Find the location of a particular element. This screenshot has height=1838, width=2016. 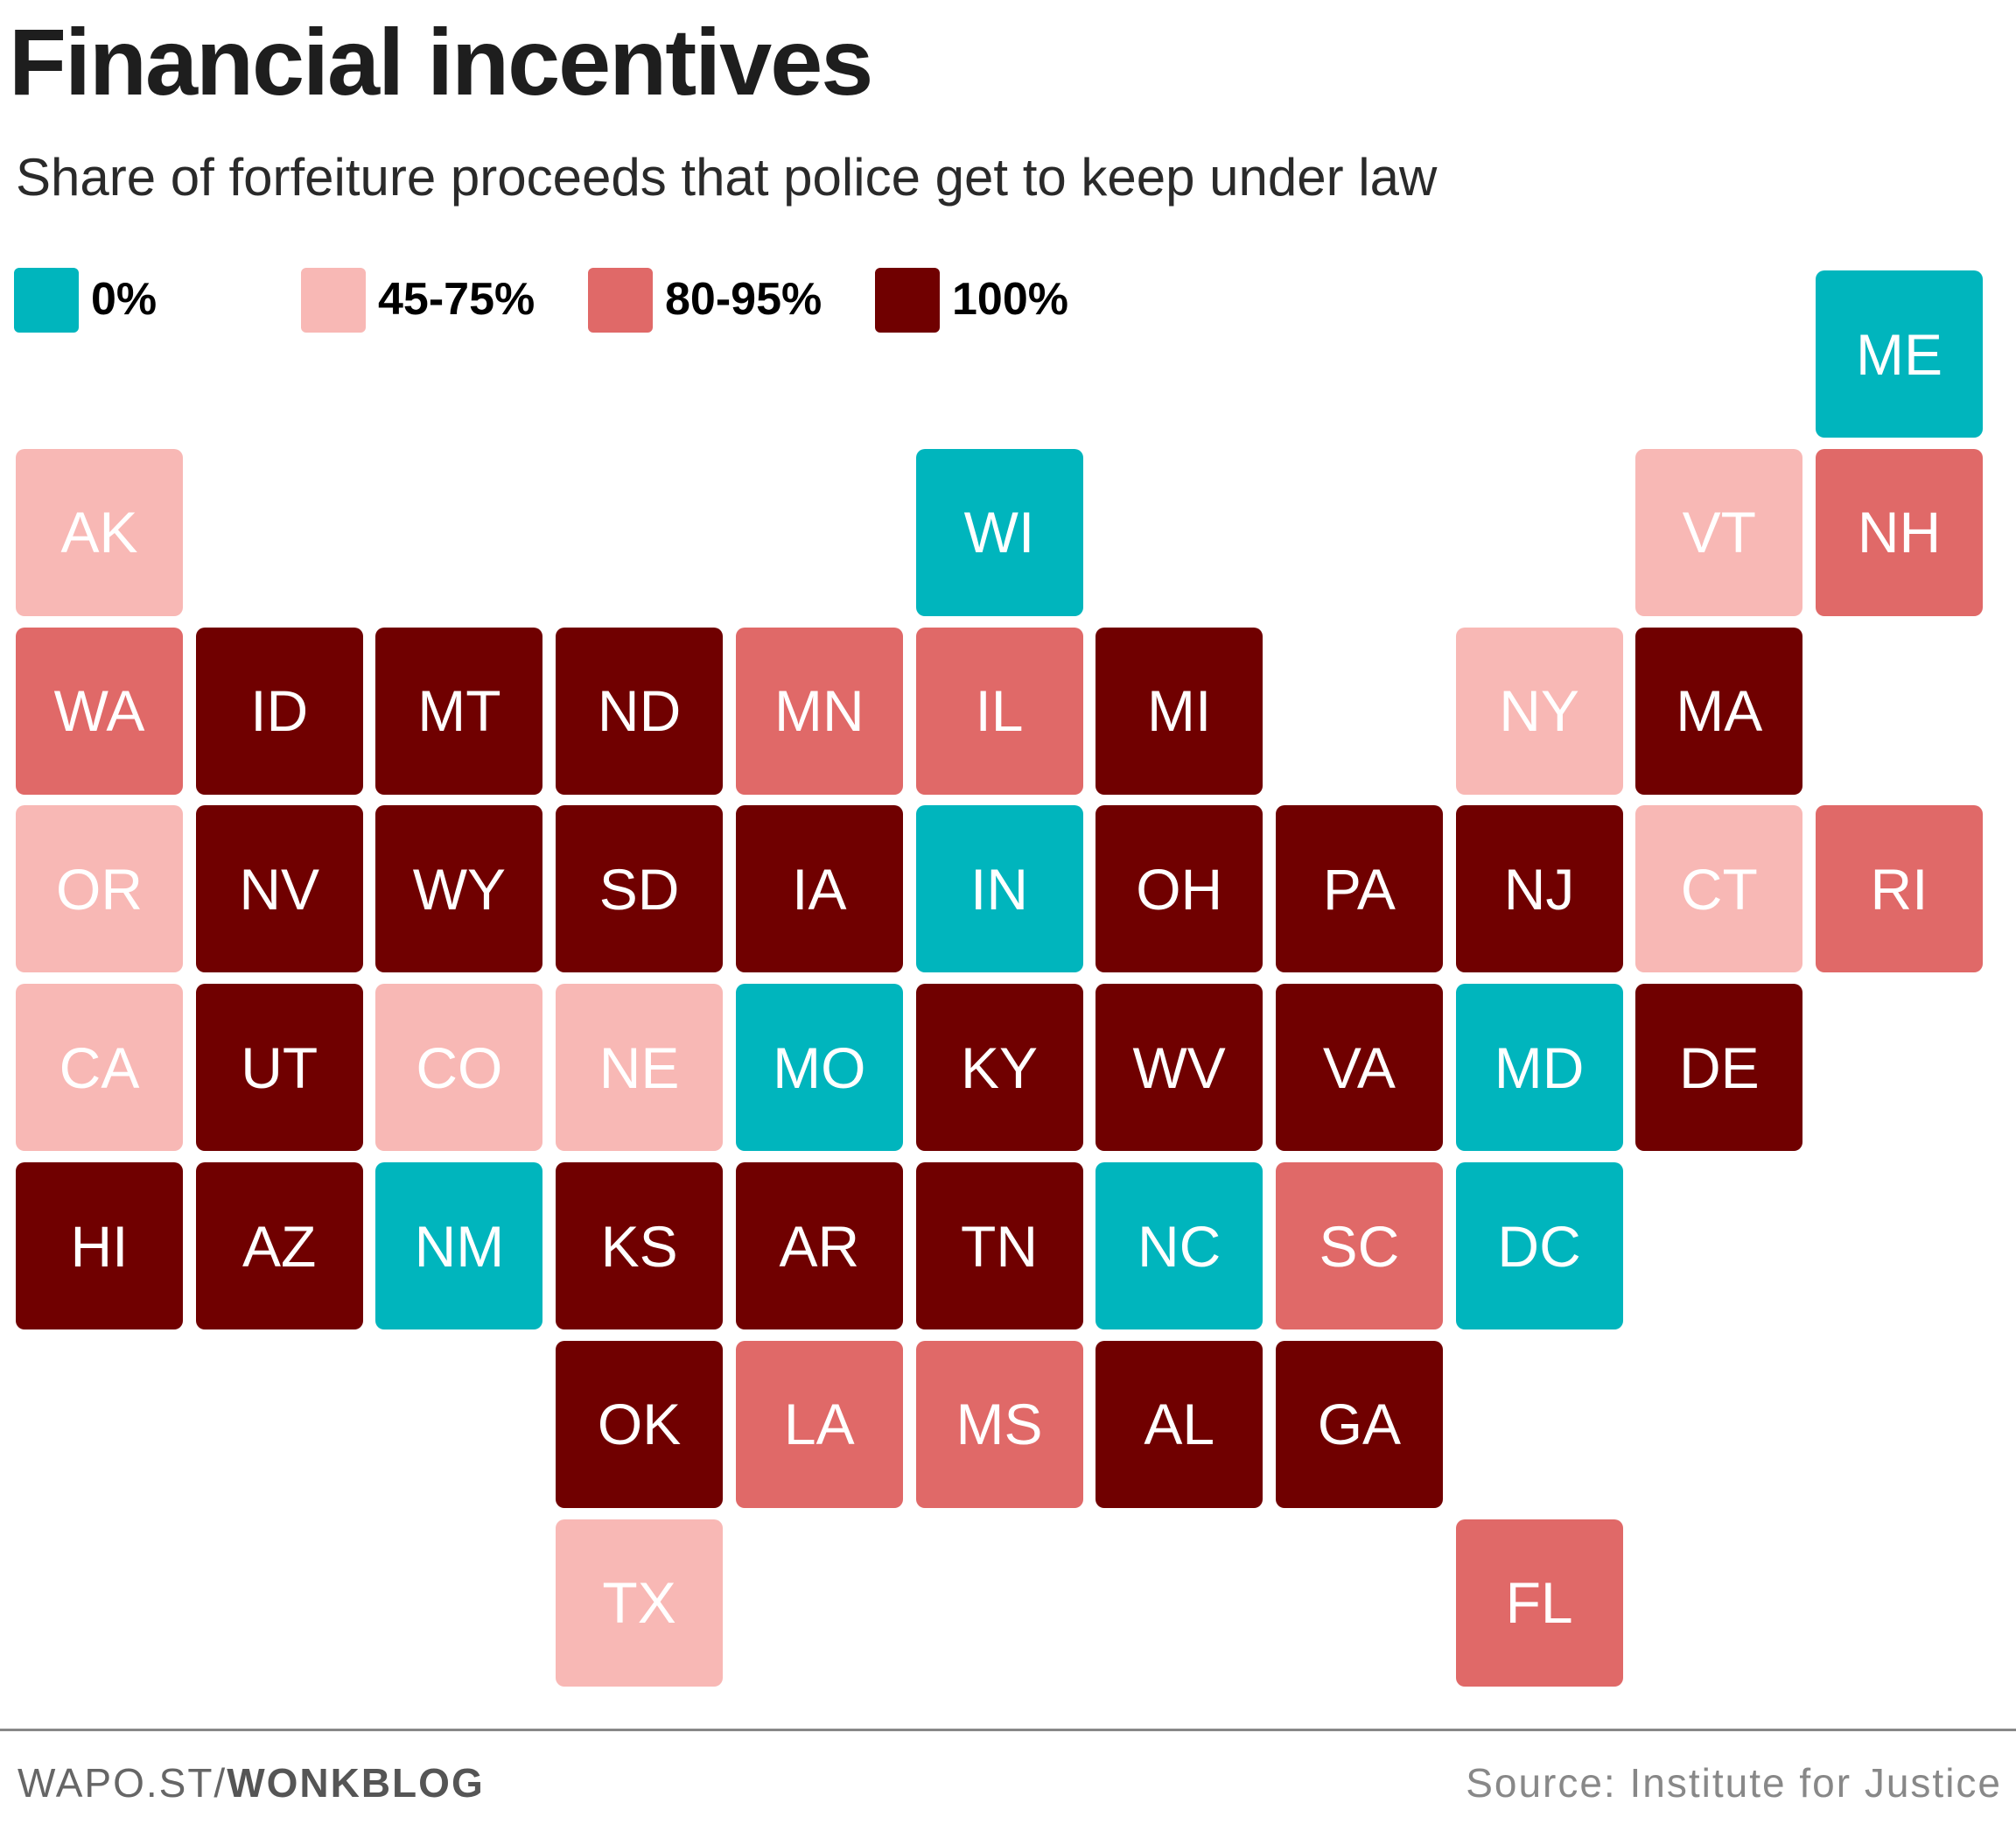

state-tile-az: AZ is located at coordinates (279, 1246).